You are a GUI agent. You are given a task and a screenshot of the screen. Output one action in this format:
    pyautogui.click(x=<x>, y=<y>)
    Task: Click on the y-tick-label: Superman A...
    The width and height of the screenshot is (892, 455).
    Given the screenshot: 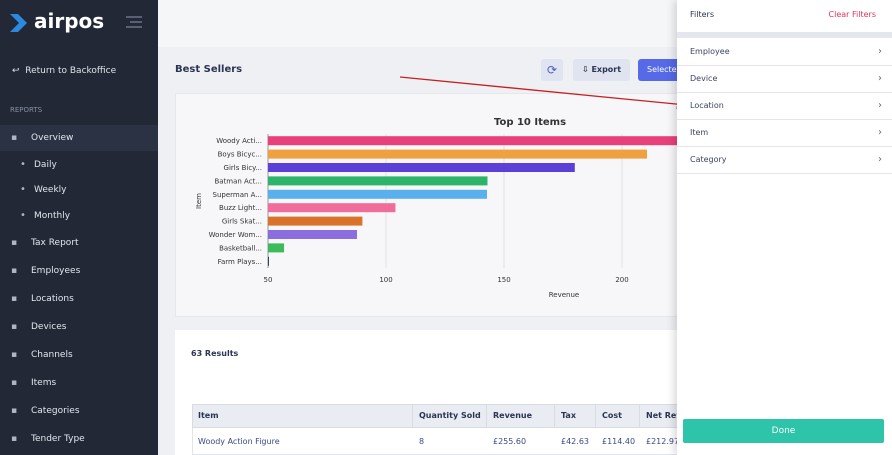 What is the action you would take?
    pyautogui.click(x=238, y=195)
    